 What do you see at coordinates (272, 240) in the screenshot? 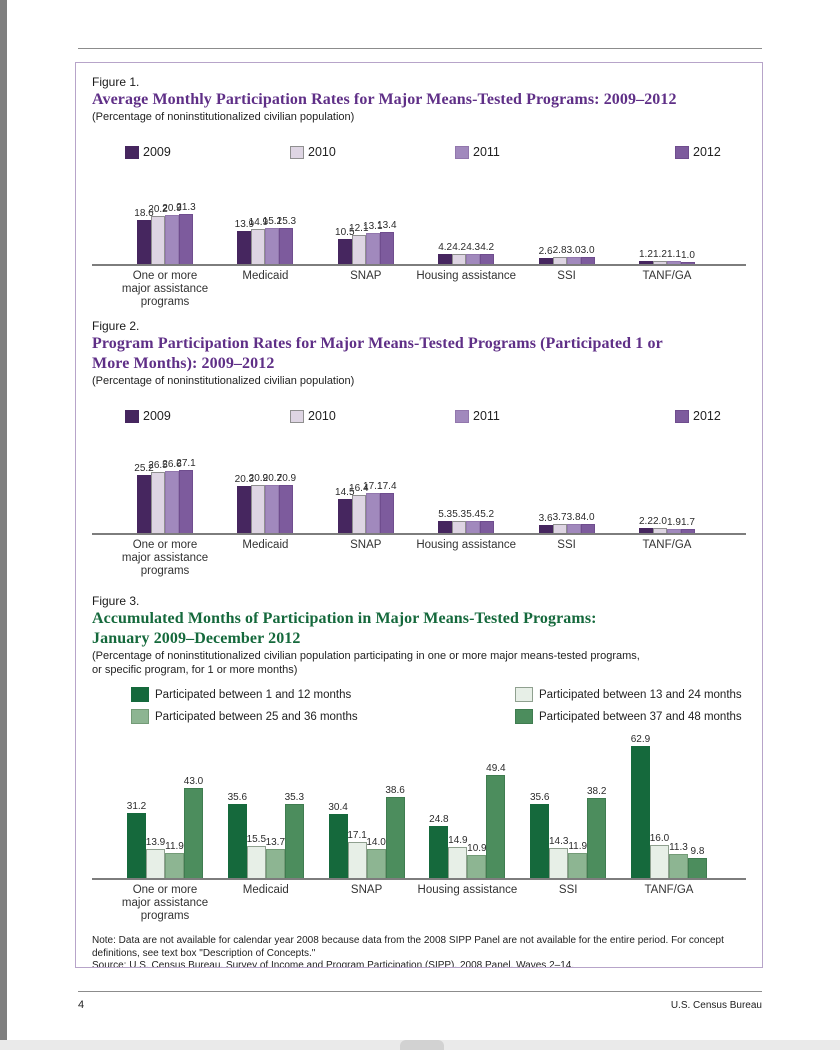
I see `bar-series-3: 15.2` at bounding box center [272, 240].